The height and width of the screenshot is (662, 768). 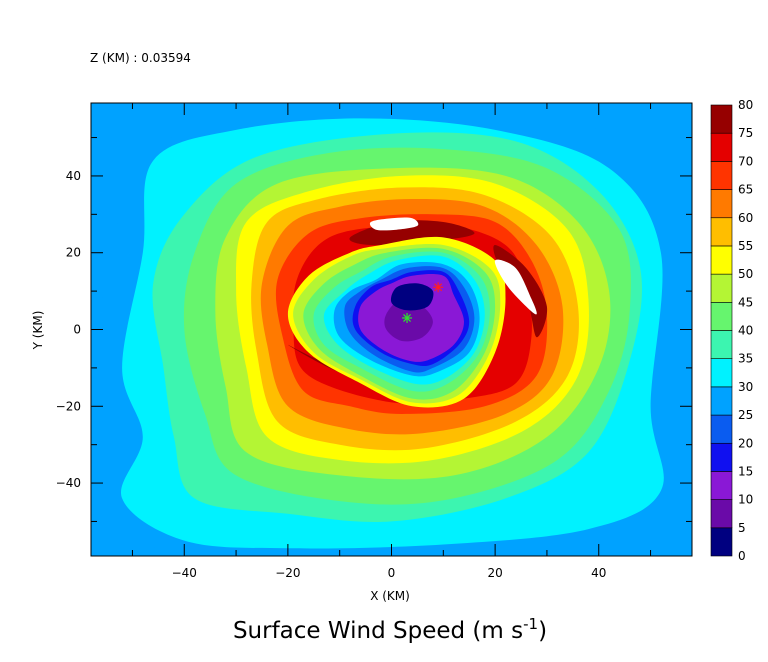 I want to click on colorbar-label: 65, so click(x=745, y=190).